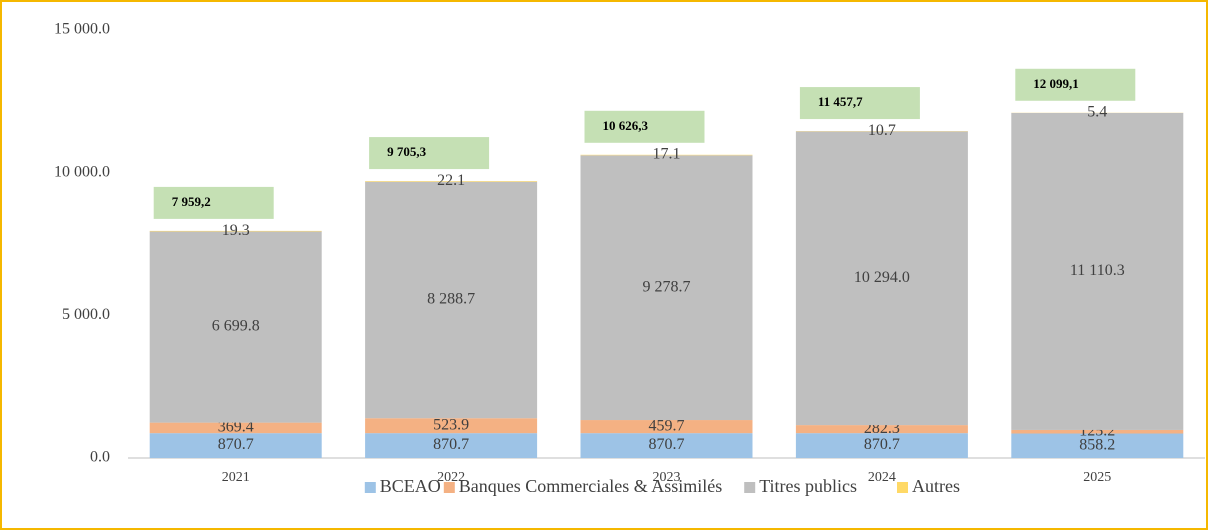 Image resolution: width=1208 pixels, height=530 pixels. I want to click on total-label: 9 705,3, so click(407, 151).